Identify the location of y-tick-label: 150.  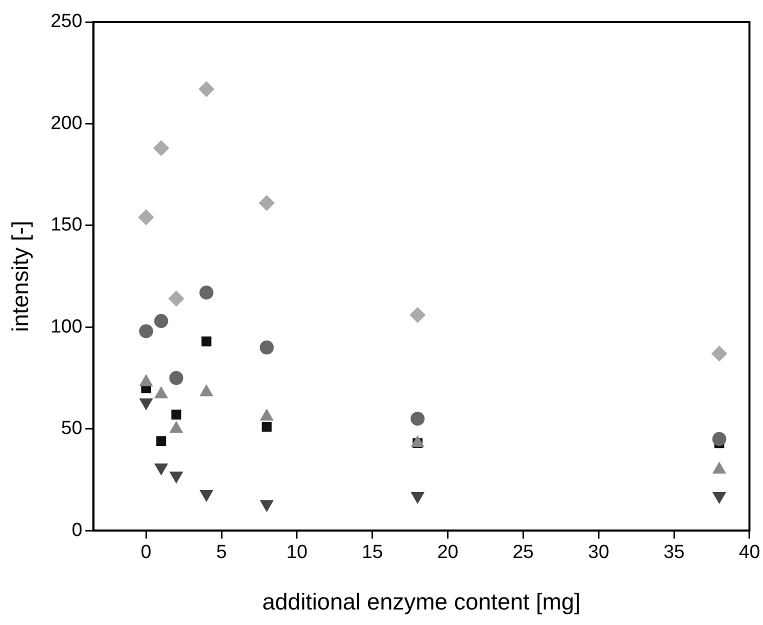
(66, 225).